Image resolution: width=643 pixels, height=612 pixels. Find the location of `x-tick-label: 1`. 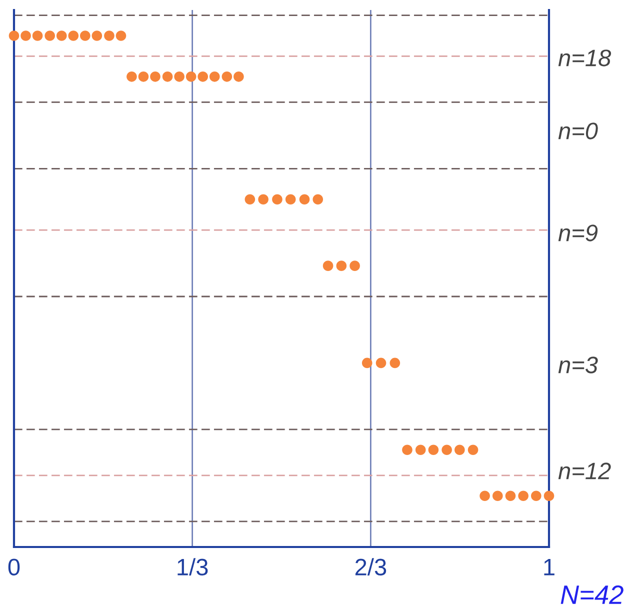

x-tick-label: 1 is located at coordinates (549, 567).